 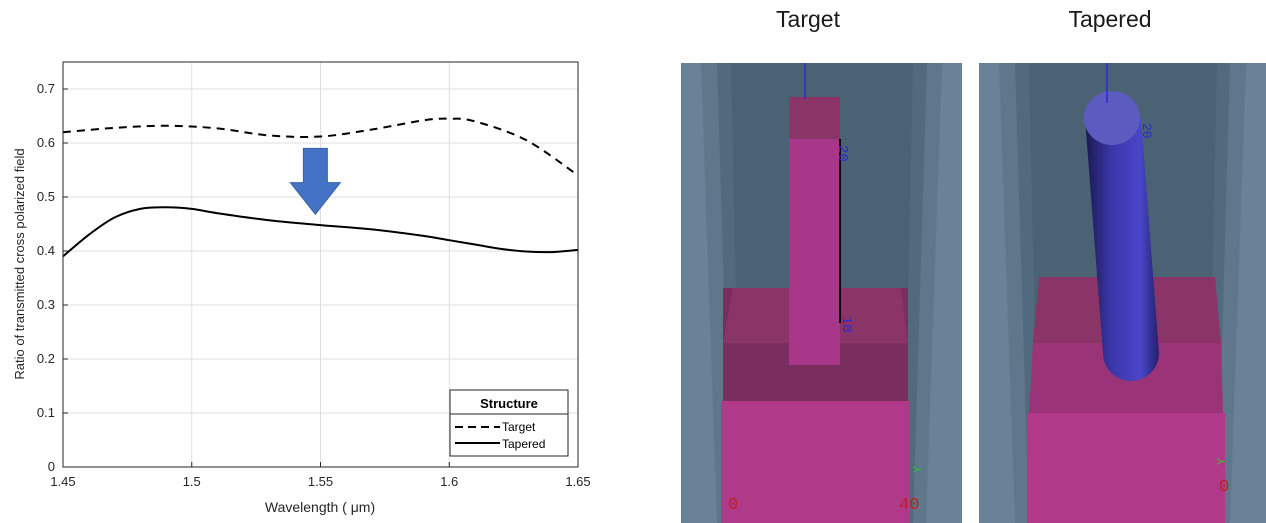 I want to click on panel-title-target: Target, so click(x=808, y=19).